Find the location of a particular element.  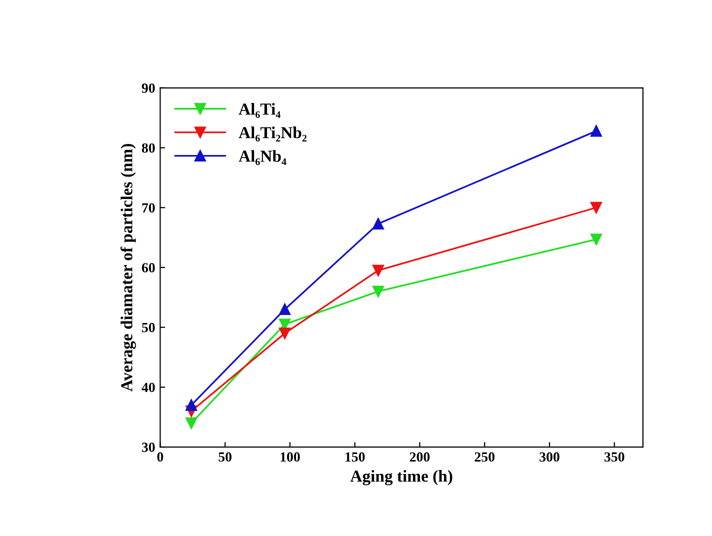

x-tick-label: 0 is located at coordinates (160, 457).